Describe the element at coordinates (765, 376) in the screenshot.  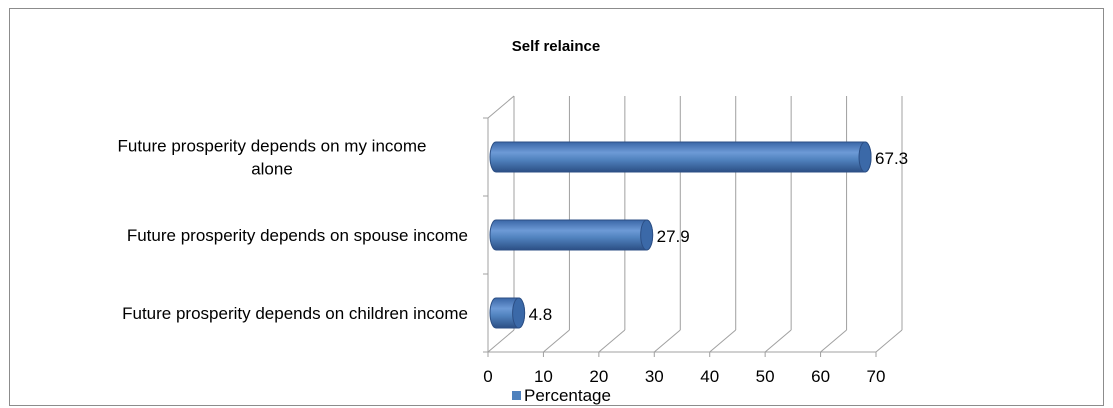
I see `x-tick-label: 50` at that location.